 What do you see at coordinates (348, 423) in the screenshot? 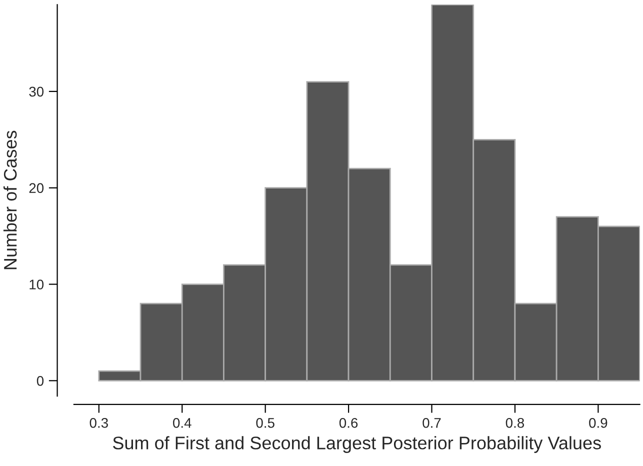
I see `x-tick-label: 0.6` at bounding box center [348, 423].